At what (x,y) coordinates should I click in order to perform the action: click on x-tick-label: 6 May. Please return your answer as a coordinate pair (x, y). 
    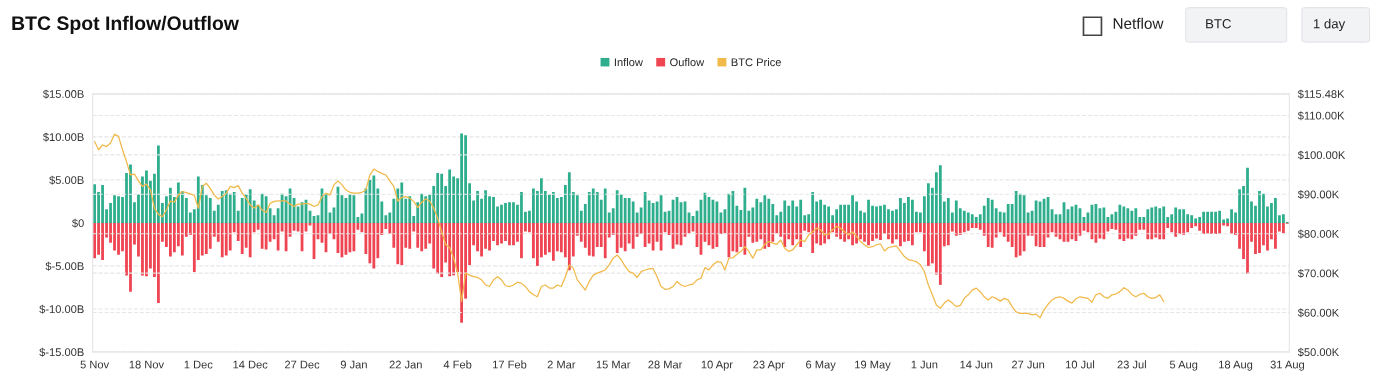
    Looking at the image, I should click on (821, 365).